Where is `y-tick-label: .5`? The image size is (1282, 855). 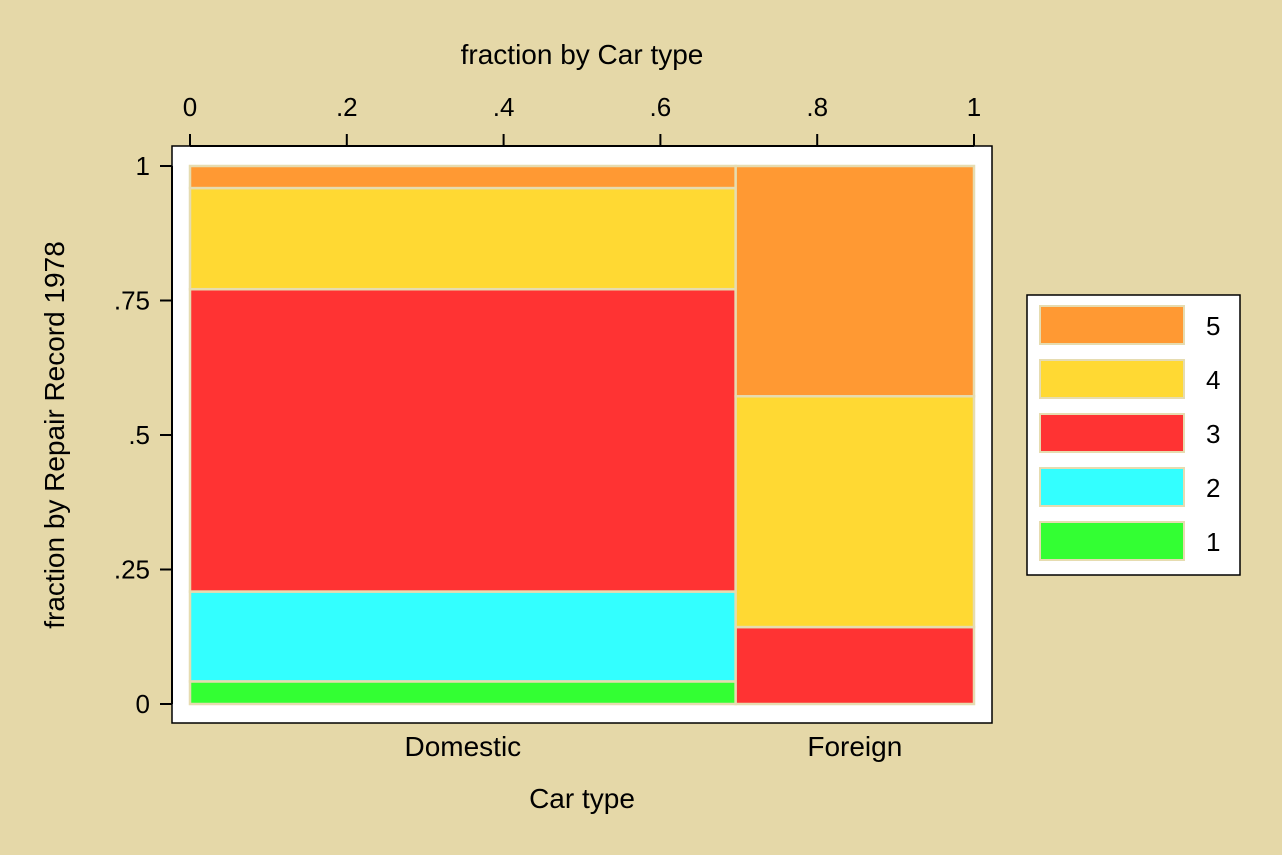 y-tick-label: .5 is located at coordinates (139, 435).